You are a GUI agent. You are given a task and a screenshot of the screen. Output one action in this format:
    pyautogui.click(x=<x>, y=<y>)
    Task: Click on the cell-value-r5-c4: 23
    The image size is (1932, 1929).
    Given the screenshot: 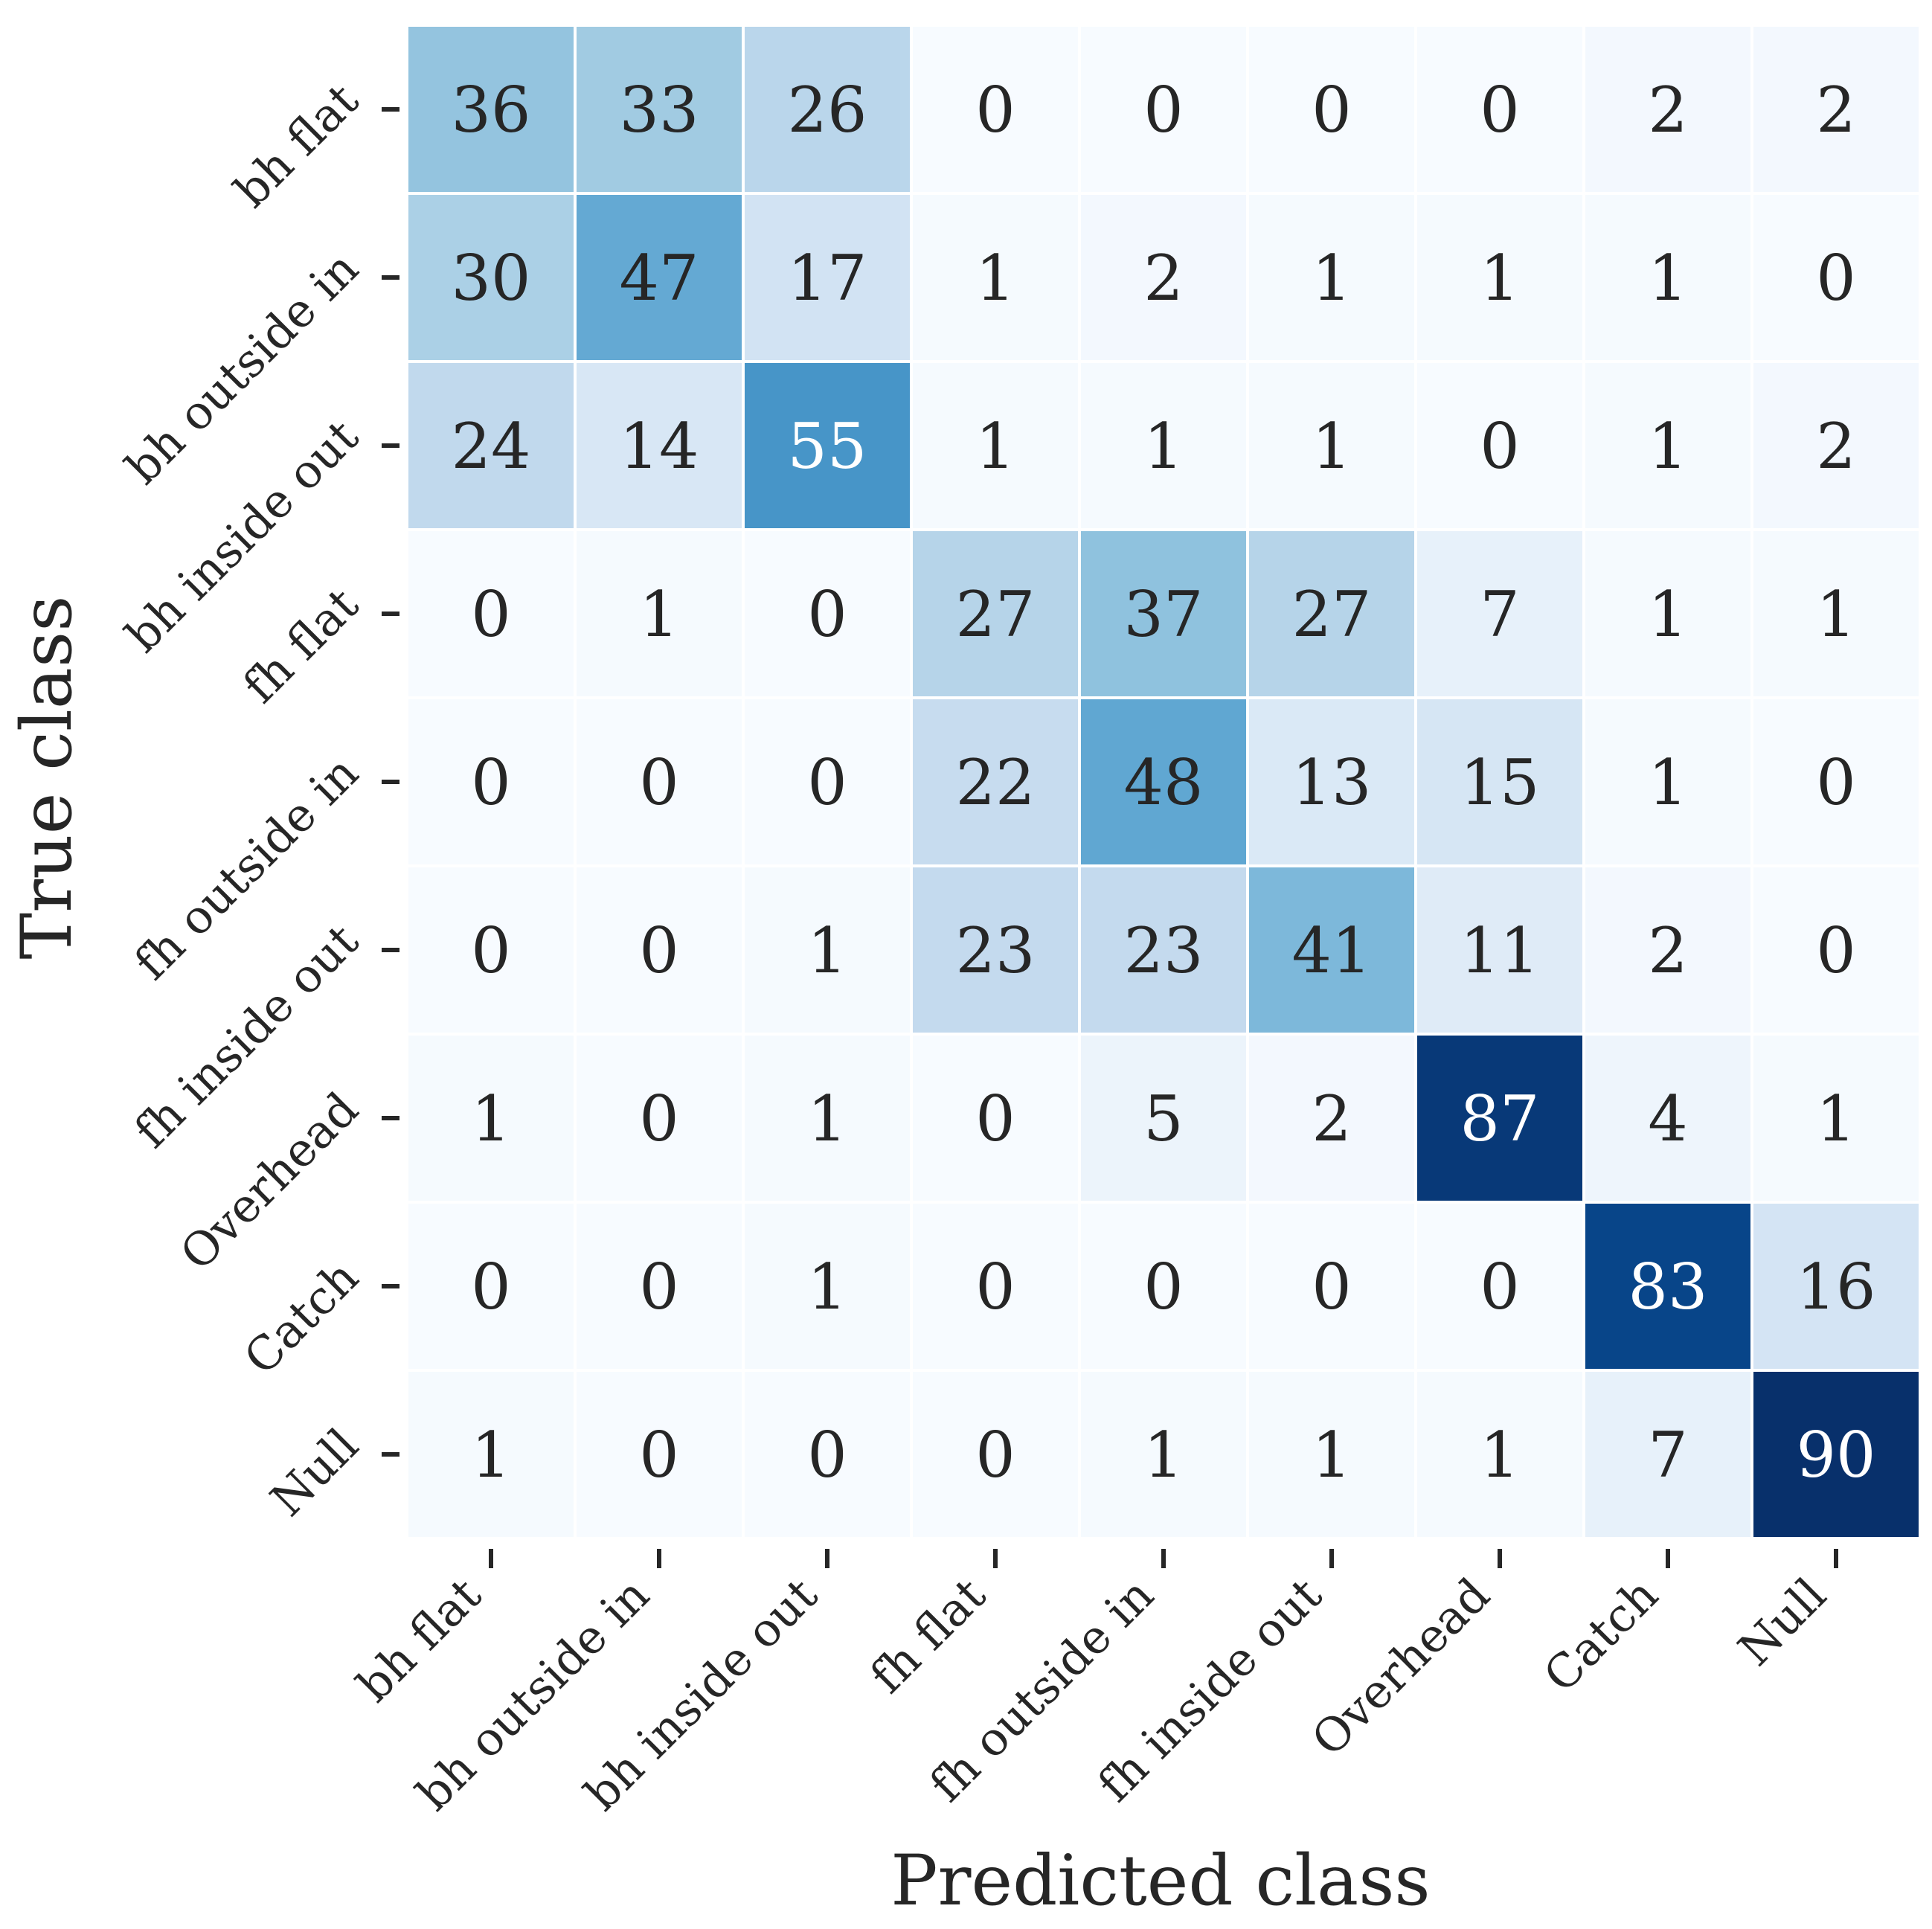 What is the action you would take?
    pyautogui.click(x=1164, y=950)
    